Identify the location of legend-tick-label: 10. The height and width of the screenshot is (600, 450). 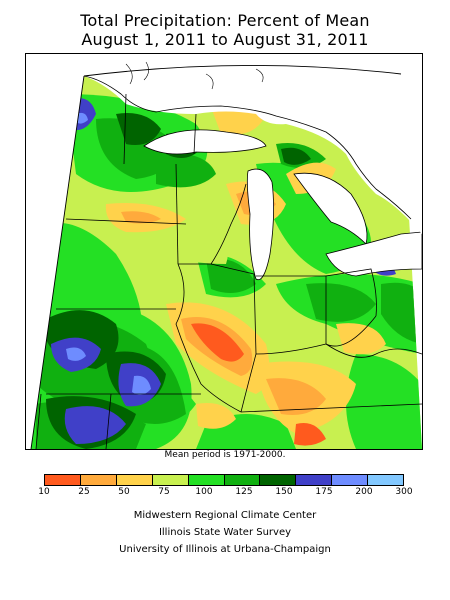
(44, 492).